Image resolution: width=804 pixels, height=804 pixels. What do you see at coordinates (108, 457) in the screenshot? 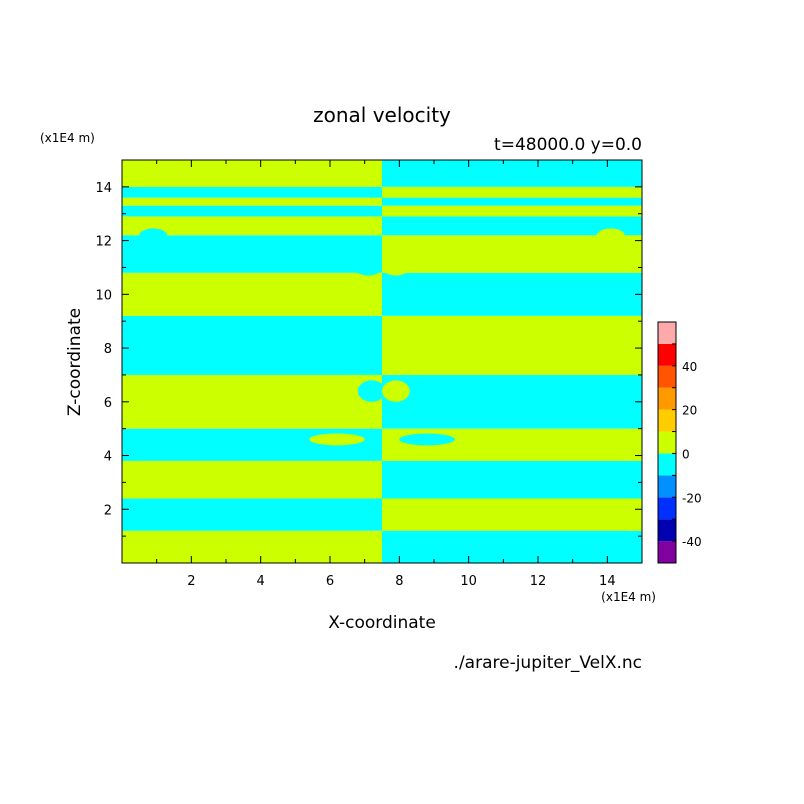
I see `y-tick-label: 4` at bounding box center [108, 457].